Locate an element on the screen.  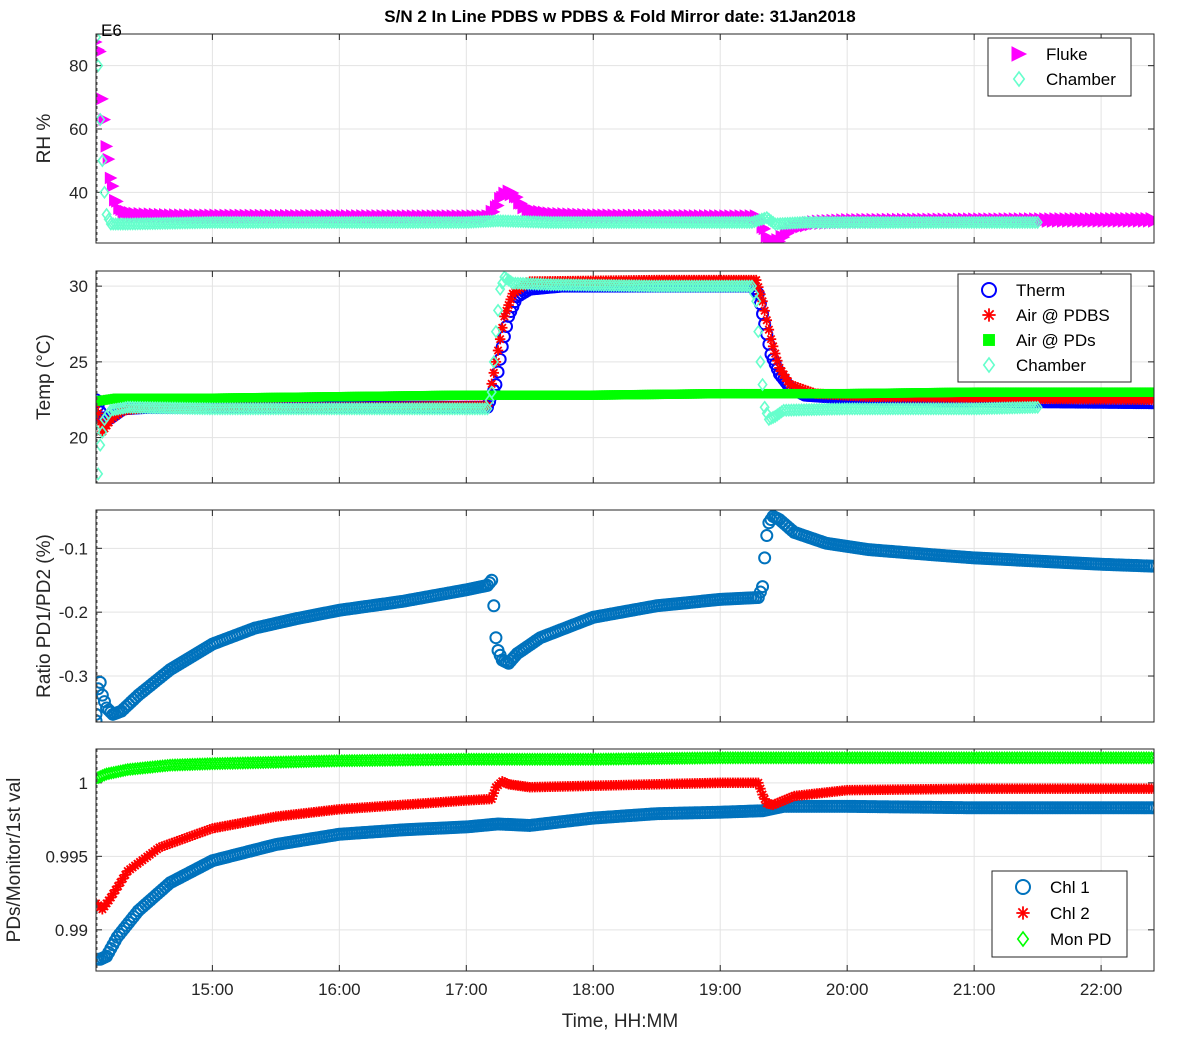
series-air-pds is located at coordinates (625, 396).